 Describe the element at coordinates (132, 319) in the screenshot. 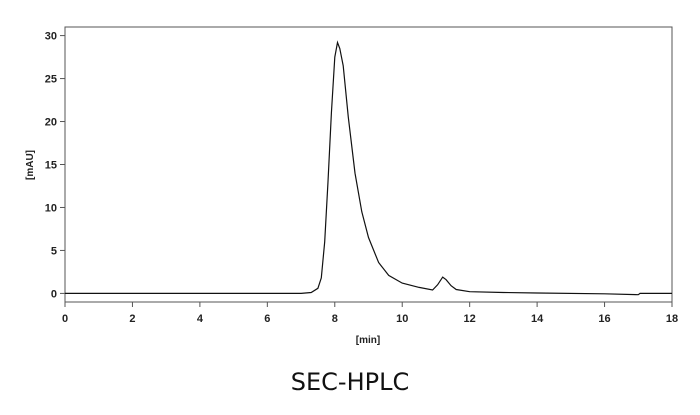

I see `x-tick-label: 2` at that location.